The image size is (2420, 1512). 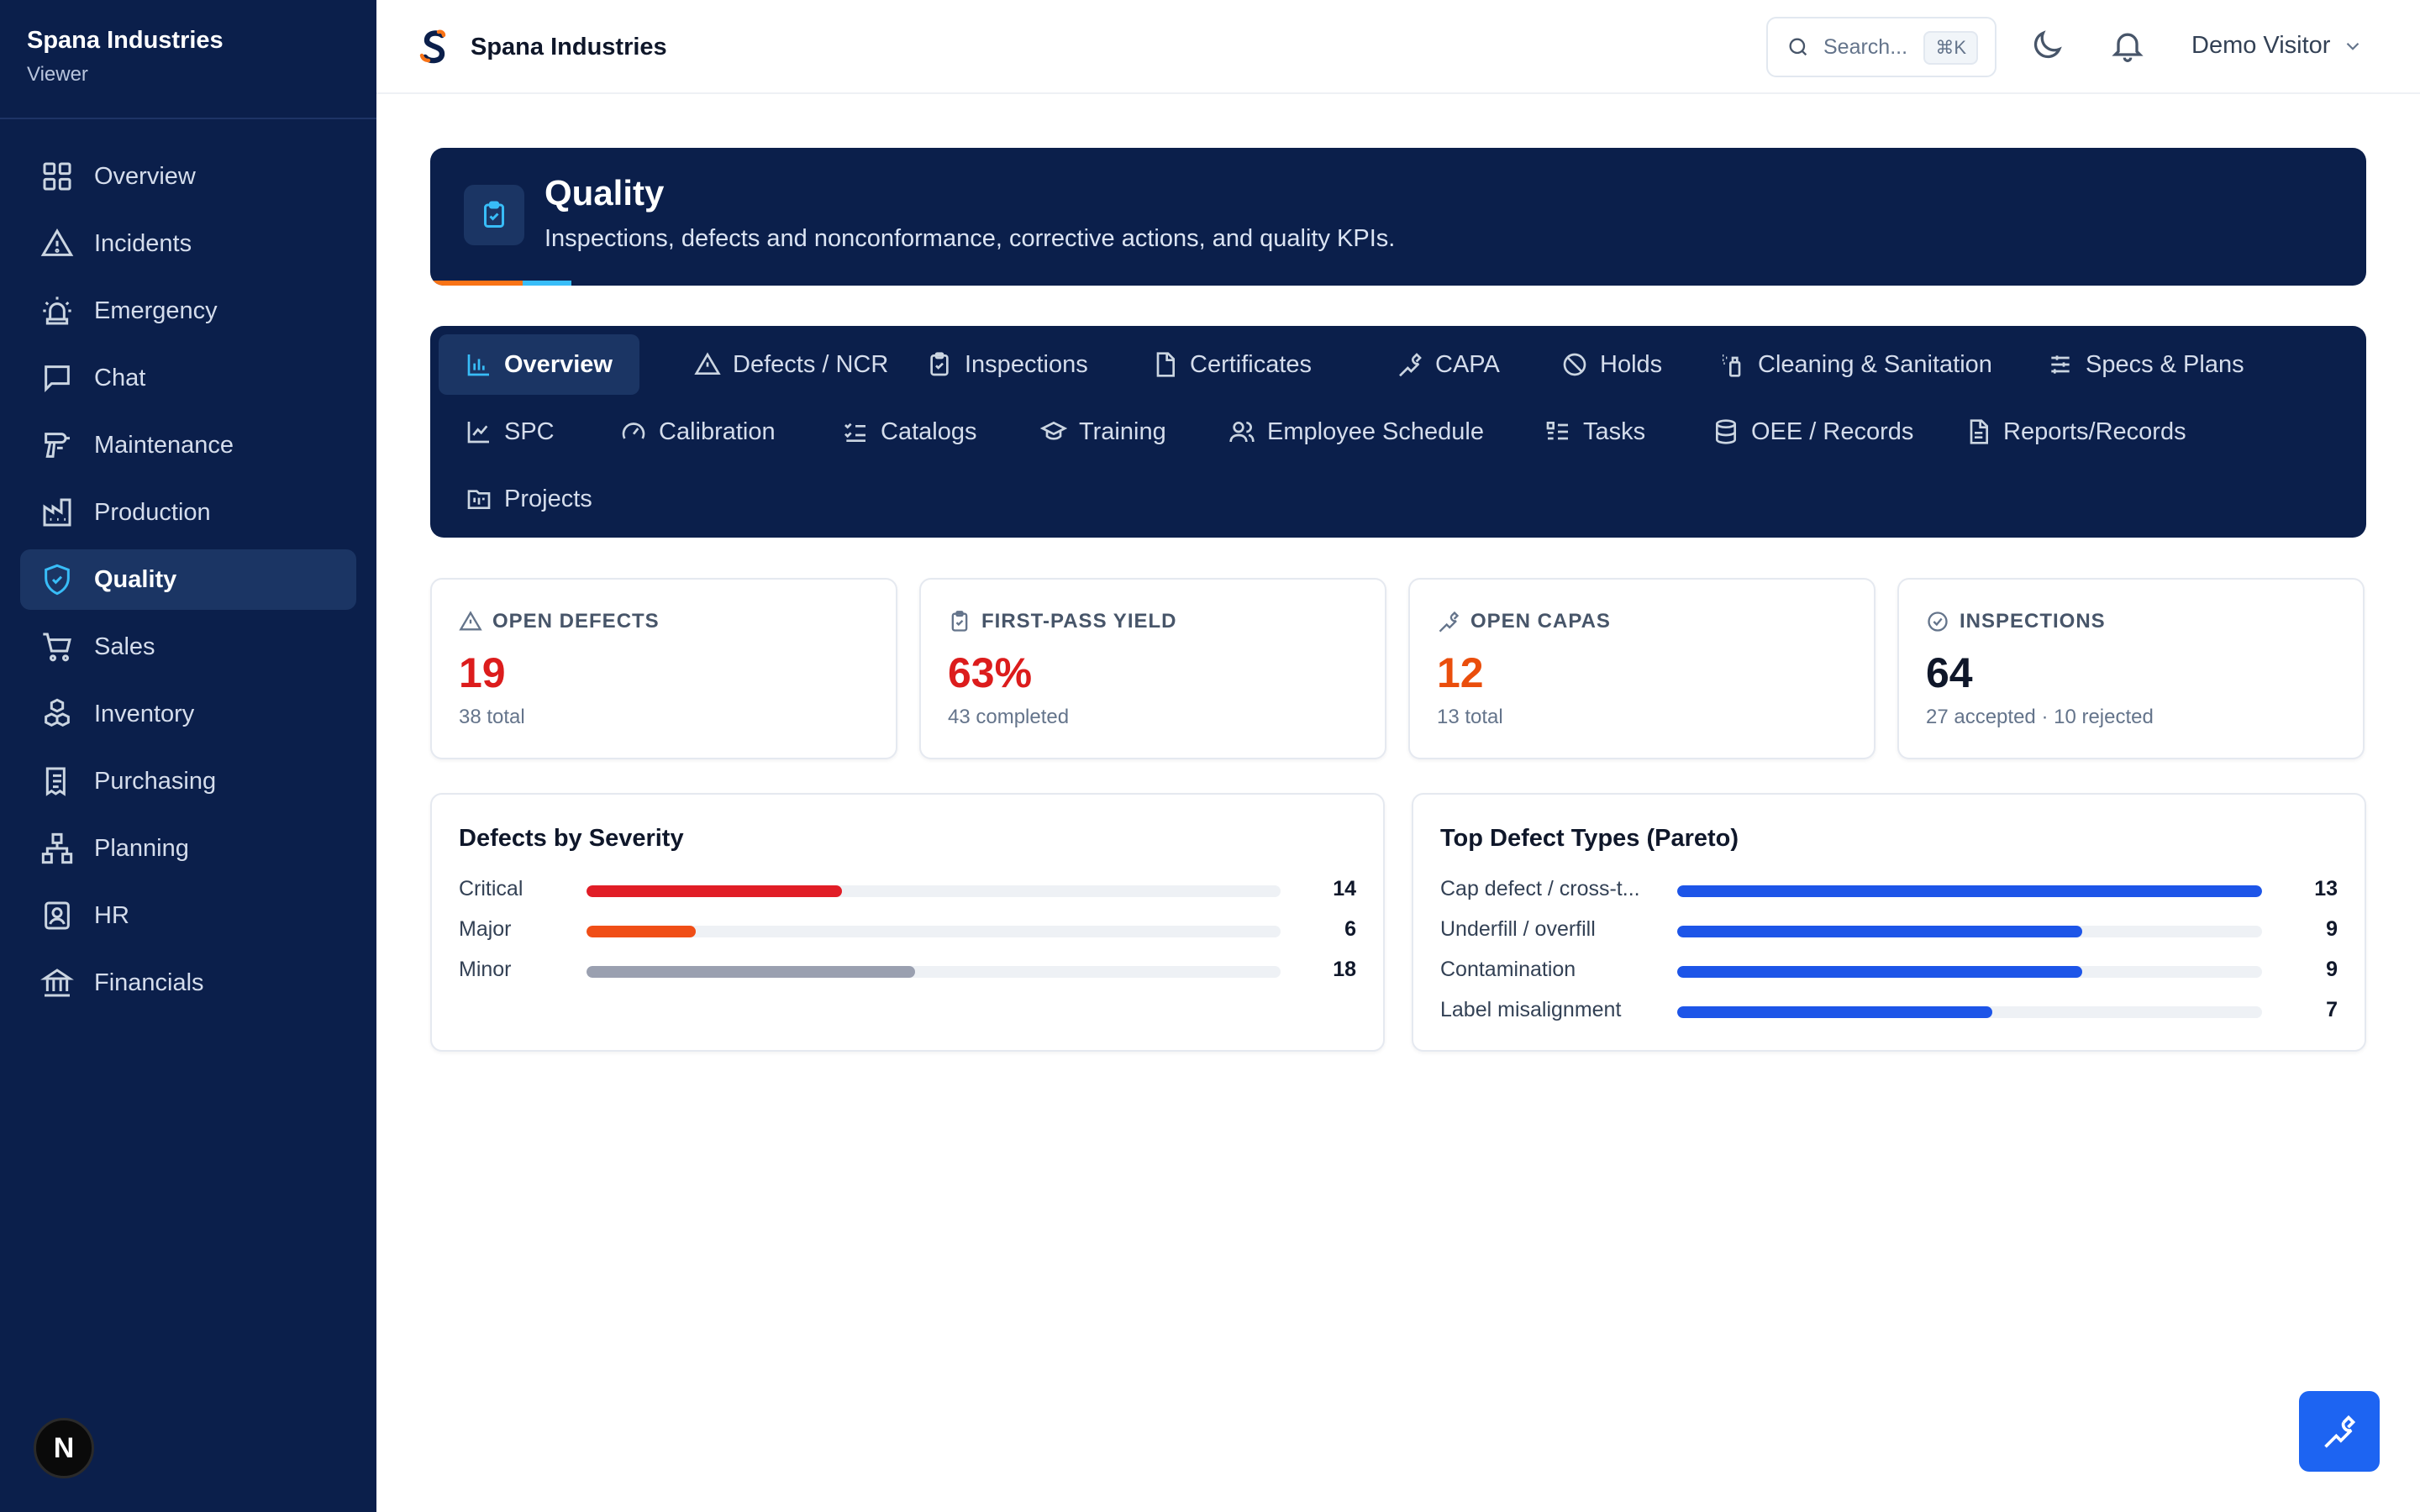 What do you see at coordinates (188, 445) in the screenshot?
I see `sidebar-item-maintenance: Maintenance` at bounding box center [188, 445].